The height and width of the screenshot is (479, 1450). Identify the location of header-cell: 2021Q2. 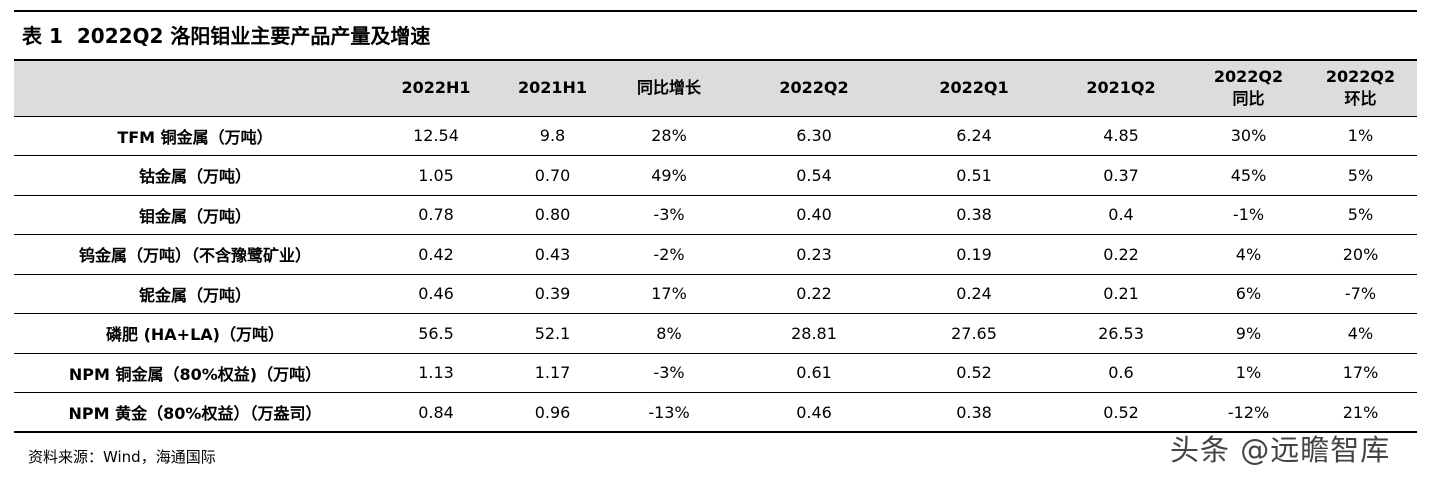
(1121, 88).